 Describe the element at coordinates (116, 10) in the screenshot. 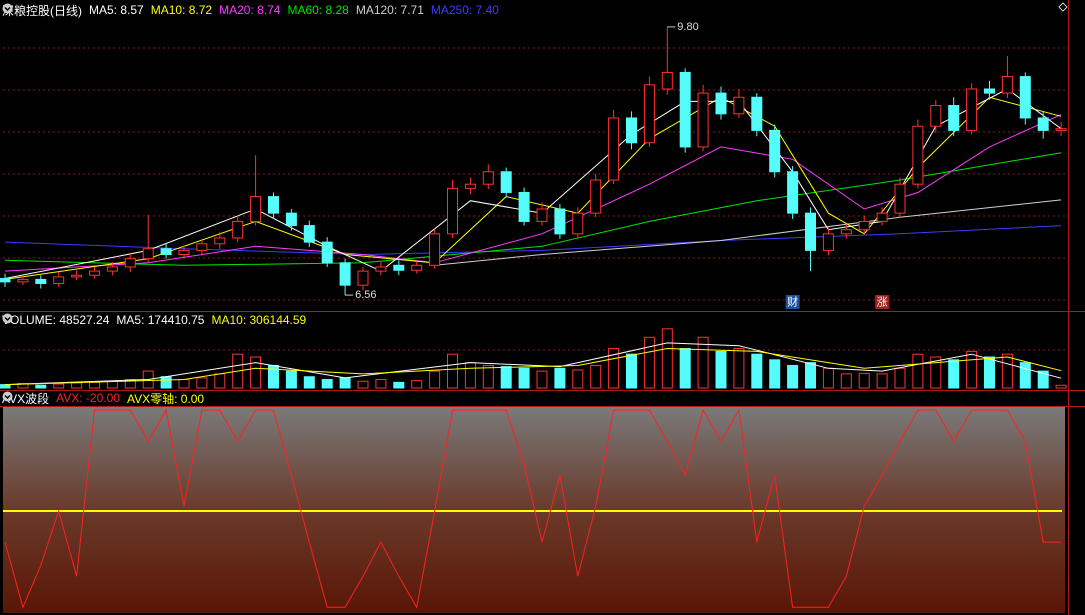

I see `ma-legend: MA5: 8.57` at that location.